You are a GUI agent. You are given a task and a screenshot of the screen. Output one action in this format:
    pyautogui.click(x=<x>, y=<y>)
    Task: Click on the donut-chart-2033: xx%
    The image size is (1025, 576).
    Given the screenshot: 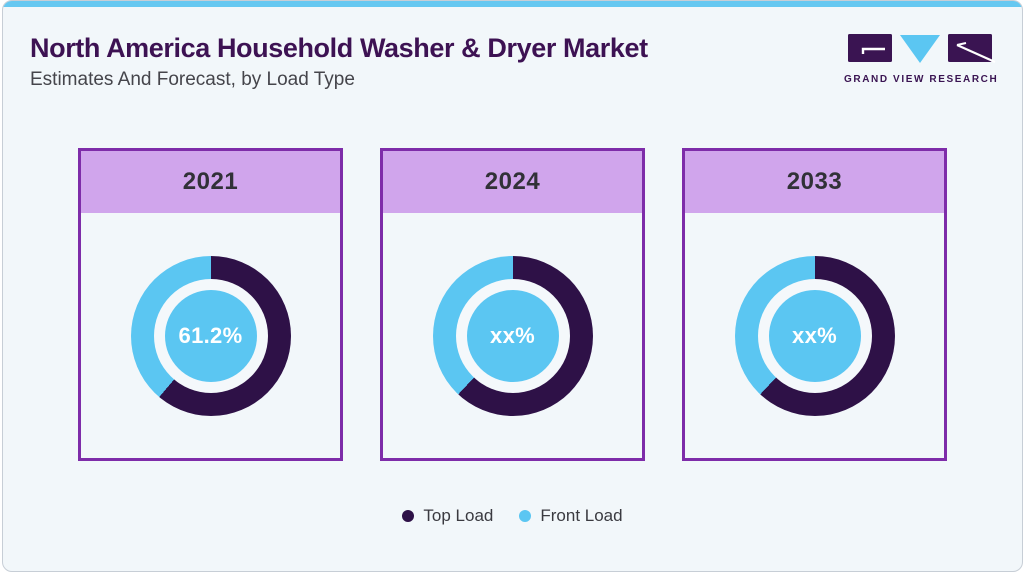 What is the action you would take?
    pyautogui.click(x=814, y=335)
    